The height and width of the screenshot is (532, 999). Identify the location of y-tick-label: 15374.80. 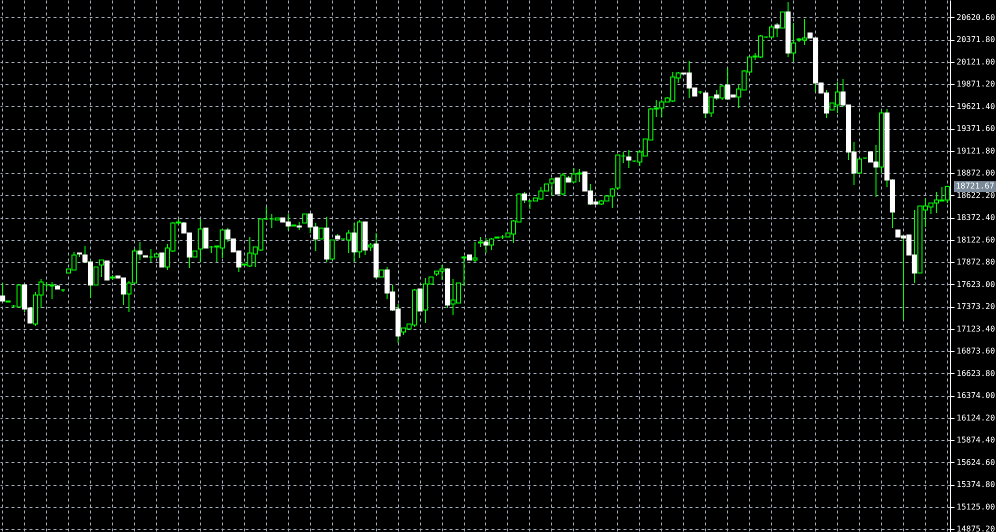
(976, 485).